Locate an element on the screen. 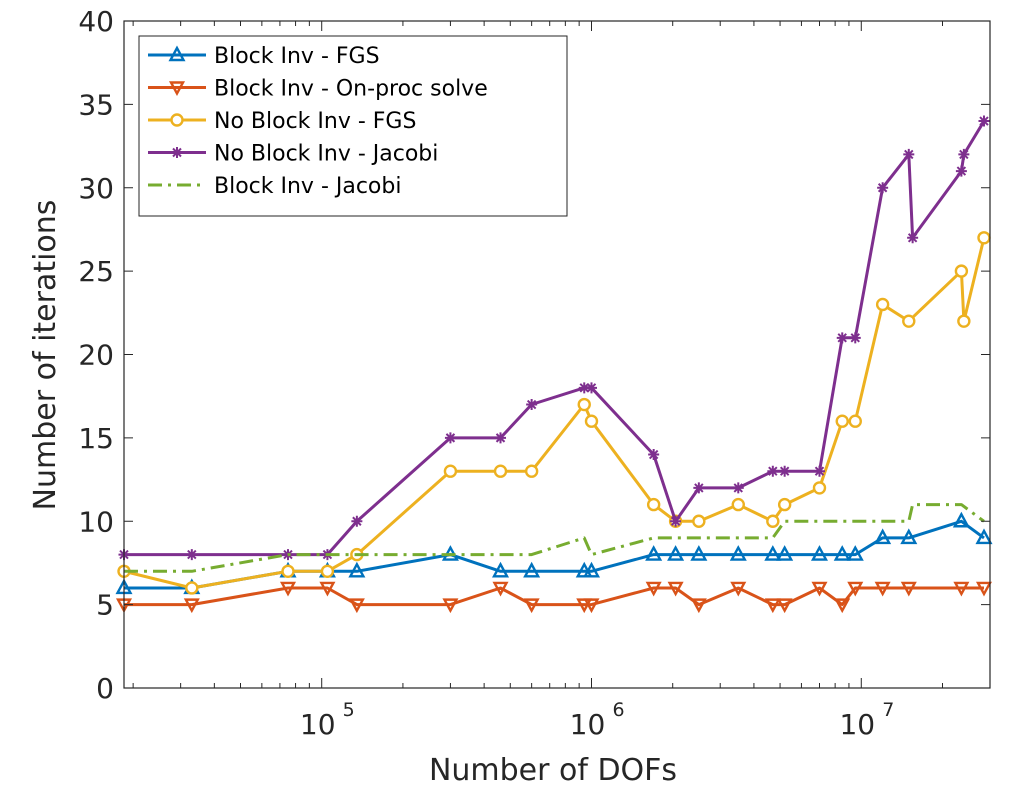  x-tick-label-exponent: 6 is located at coordinates (618, 710).